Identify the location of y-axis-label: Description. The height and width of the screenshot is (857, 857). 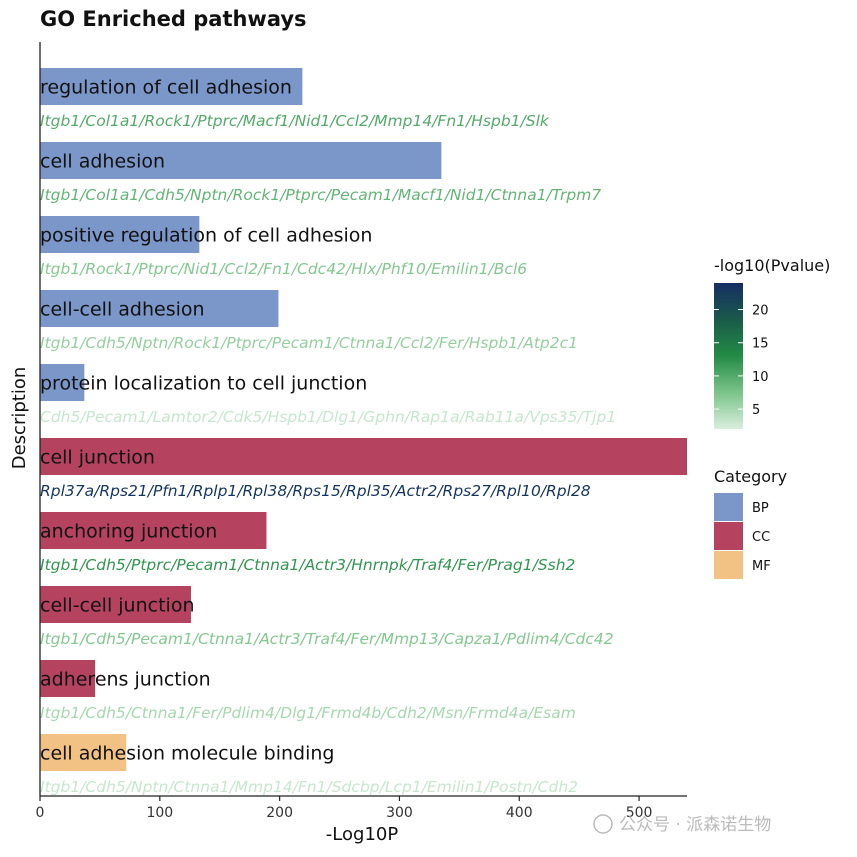
(19, 418).